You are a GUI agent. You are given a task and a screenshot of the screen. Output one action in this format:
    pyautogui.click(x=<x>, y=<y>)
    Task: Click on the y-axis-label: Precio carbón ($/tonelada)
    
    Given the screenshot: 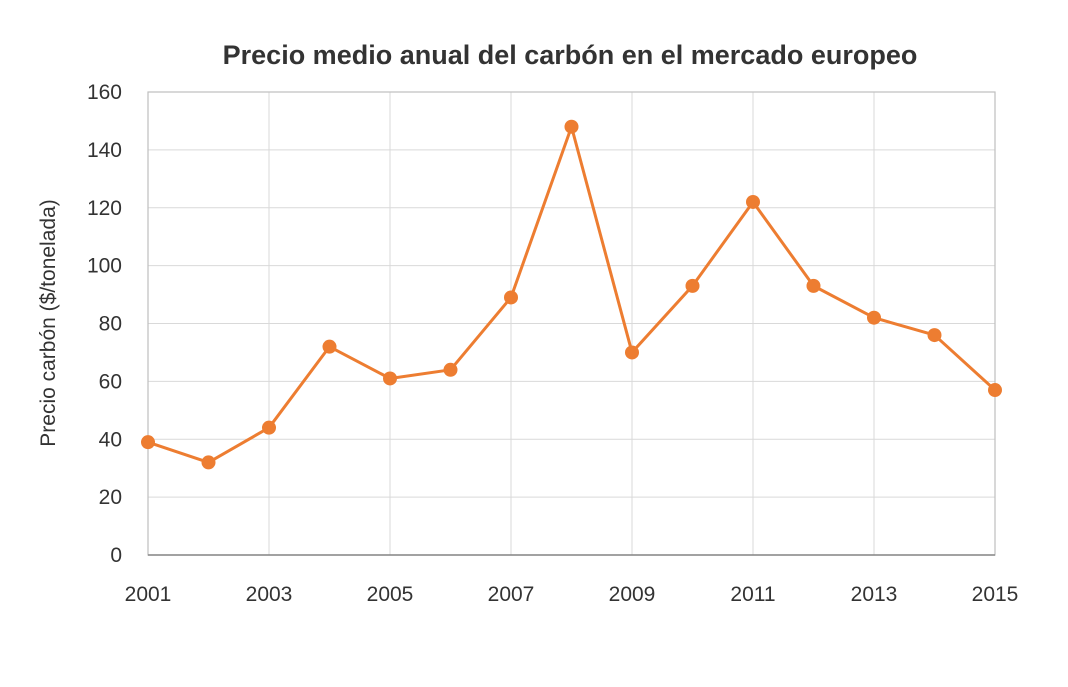 What is the action you would take?
    pyautogui.click(x=48, y=322)
    